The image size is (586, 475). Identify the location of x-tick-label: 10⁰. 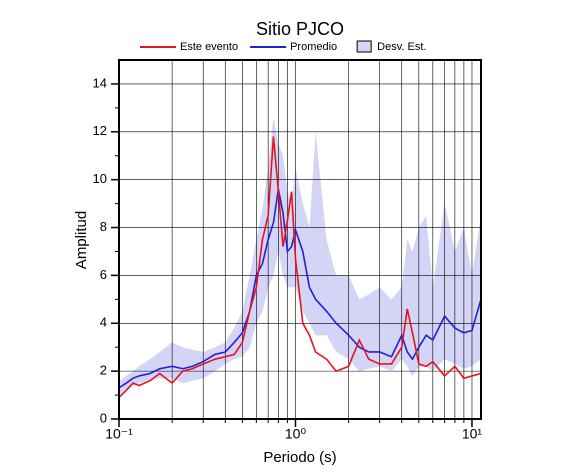
(296, 434).